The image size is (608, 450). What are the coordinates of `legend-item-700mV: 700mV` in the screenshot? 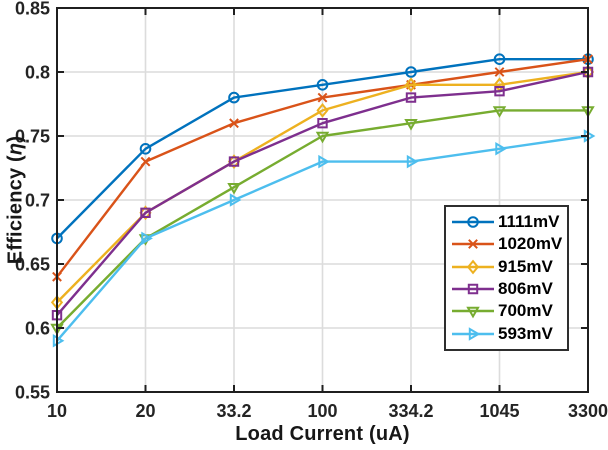 It's located at (508, 311).